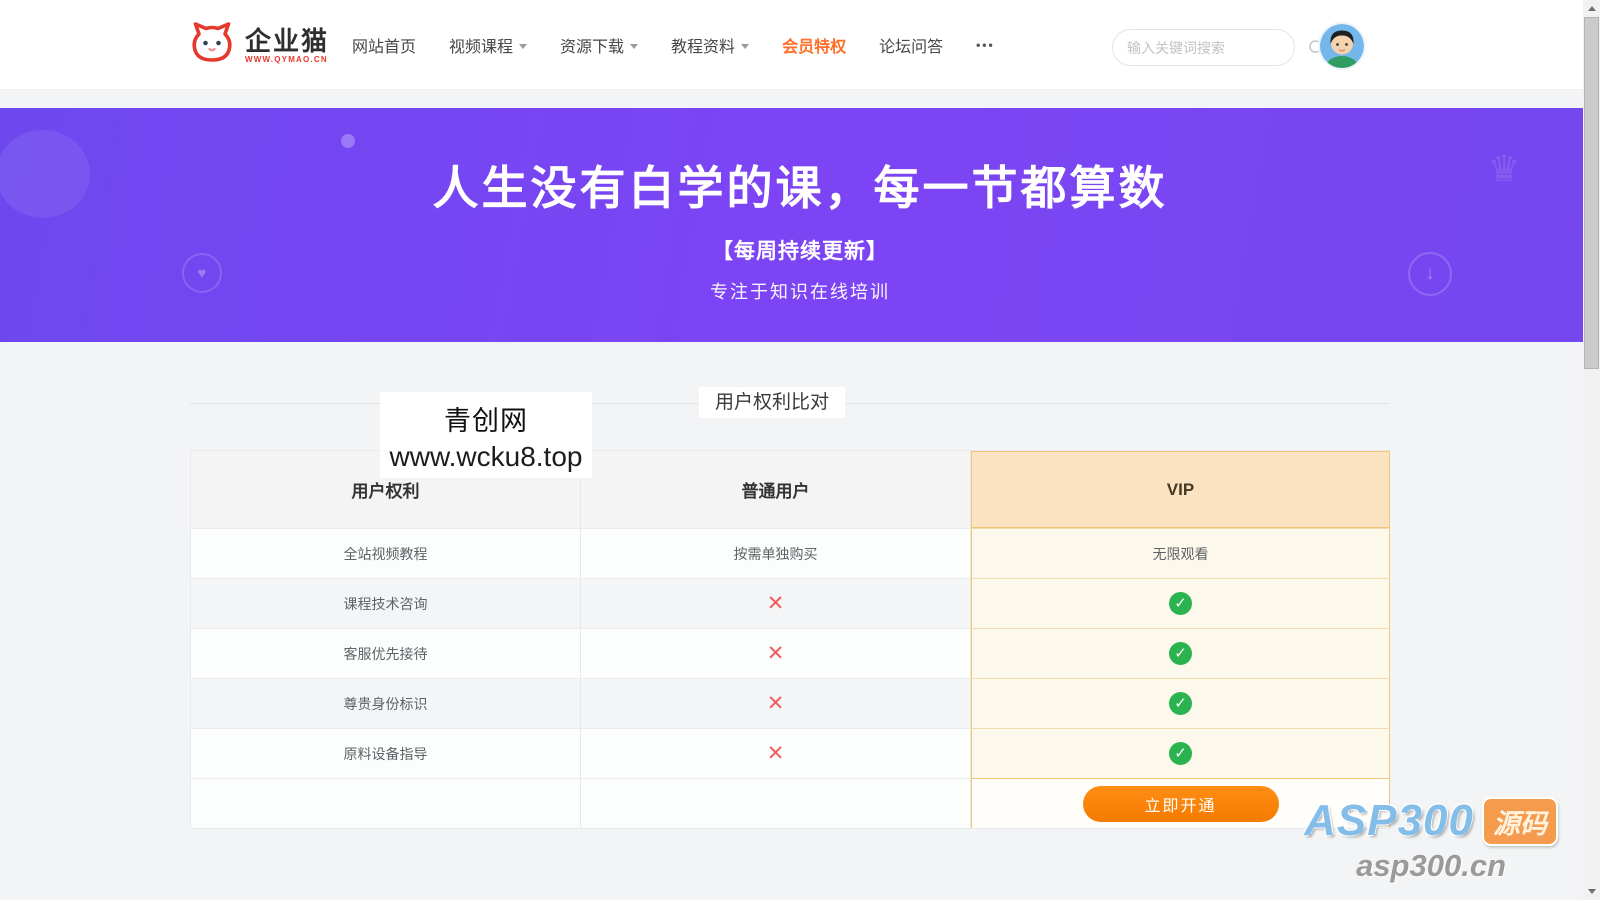  I want to click on site-watermark-overlay: 青创网 www.wcku8.top, so click(486, 435).